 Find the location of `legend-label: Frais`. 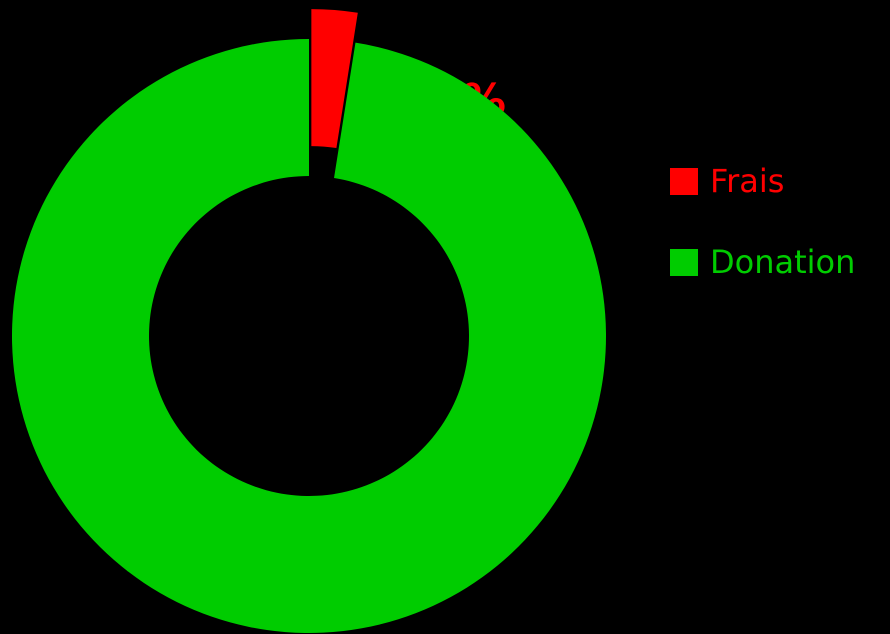

legend-label: Frais is located at coordinates (747, 181).